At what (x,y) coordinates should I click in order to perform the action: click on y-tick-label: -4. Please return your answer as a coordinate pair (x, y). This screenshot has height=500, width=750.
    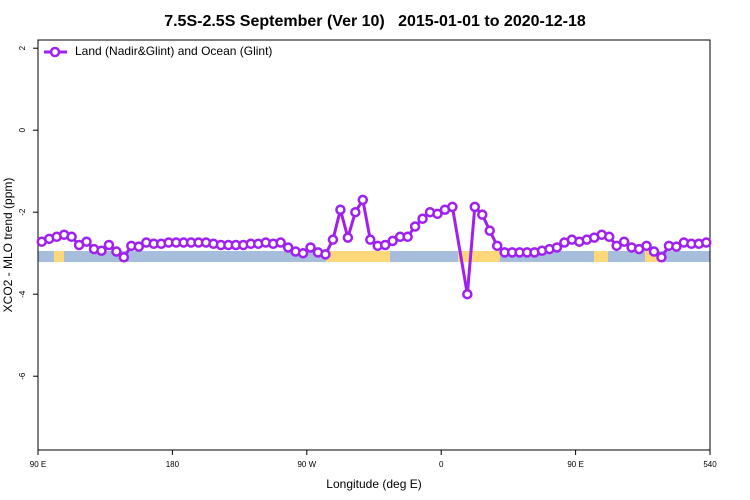
    Looking at the image, I should click on (22, 294).